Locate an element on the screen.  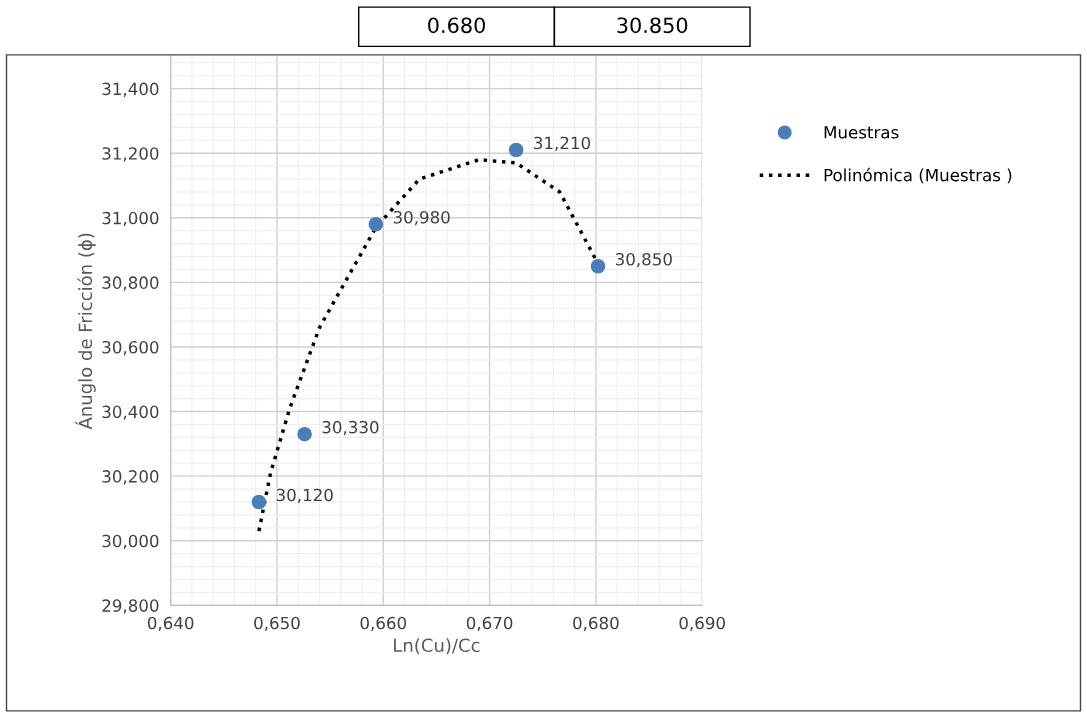
x-axis-title: Ln(Cu)/Cc is located at coordinates (437, 646).